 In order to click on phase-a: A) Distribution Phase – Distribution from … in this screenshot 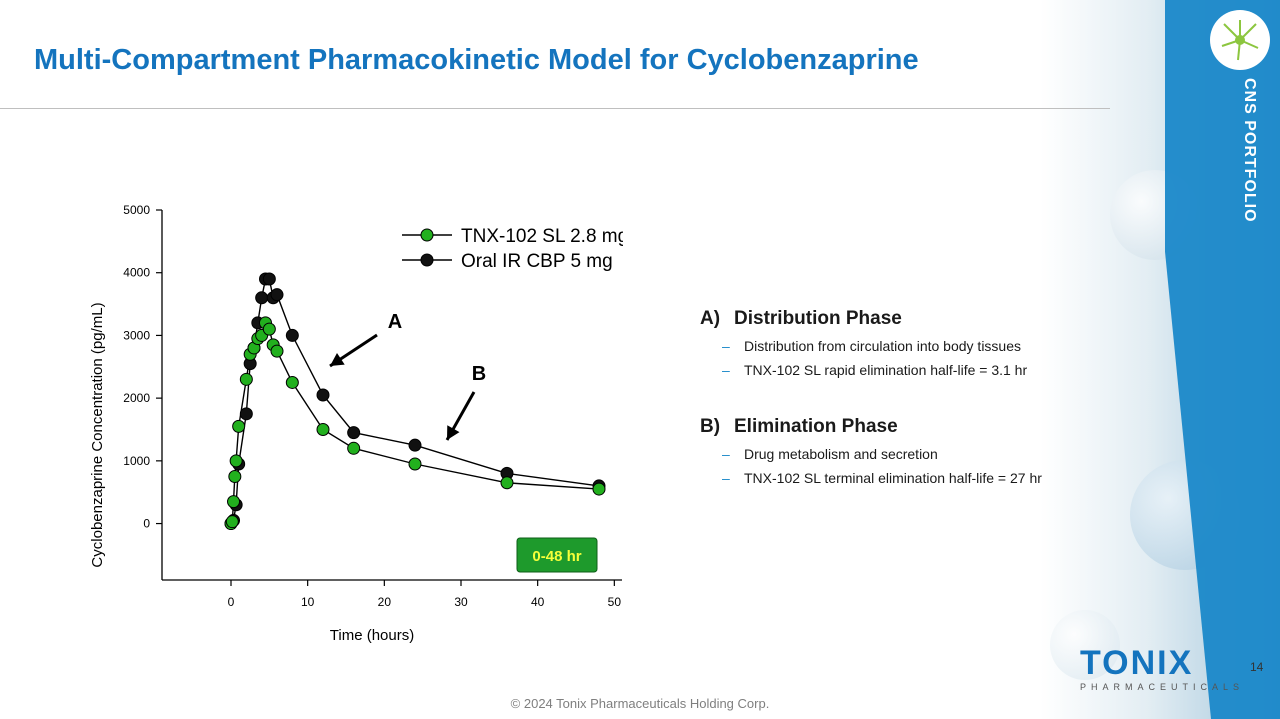, I will do `click(920, 343)`.